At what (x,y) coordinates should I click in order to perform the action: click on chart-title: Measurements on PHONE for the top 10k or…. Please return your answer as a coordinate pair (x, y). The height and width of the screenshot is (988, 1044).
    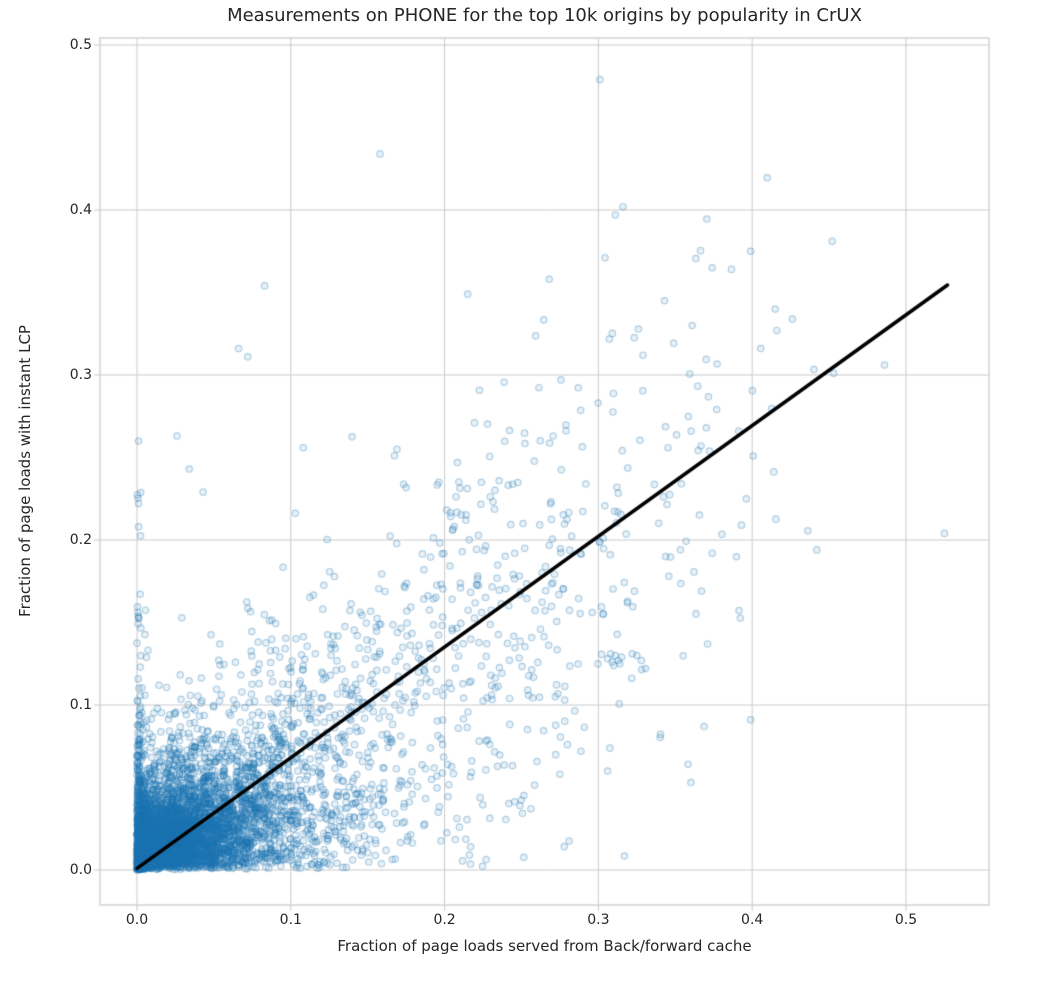
    Looking at the image, I should click on (544, 15).